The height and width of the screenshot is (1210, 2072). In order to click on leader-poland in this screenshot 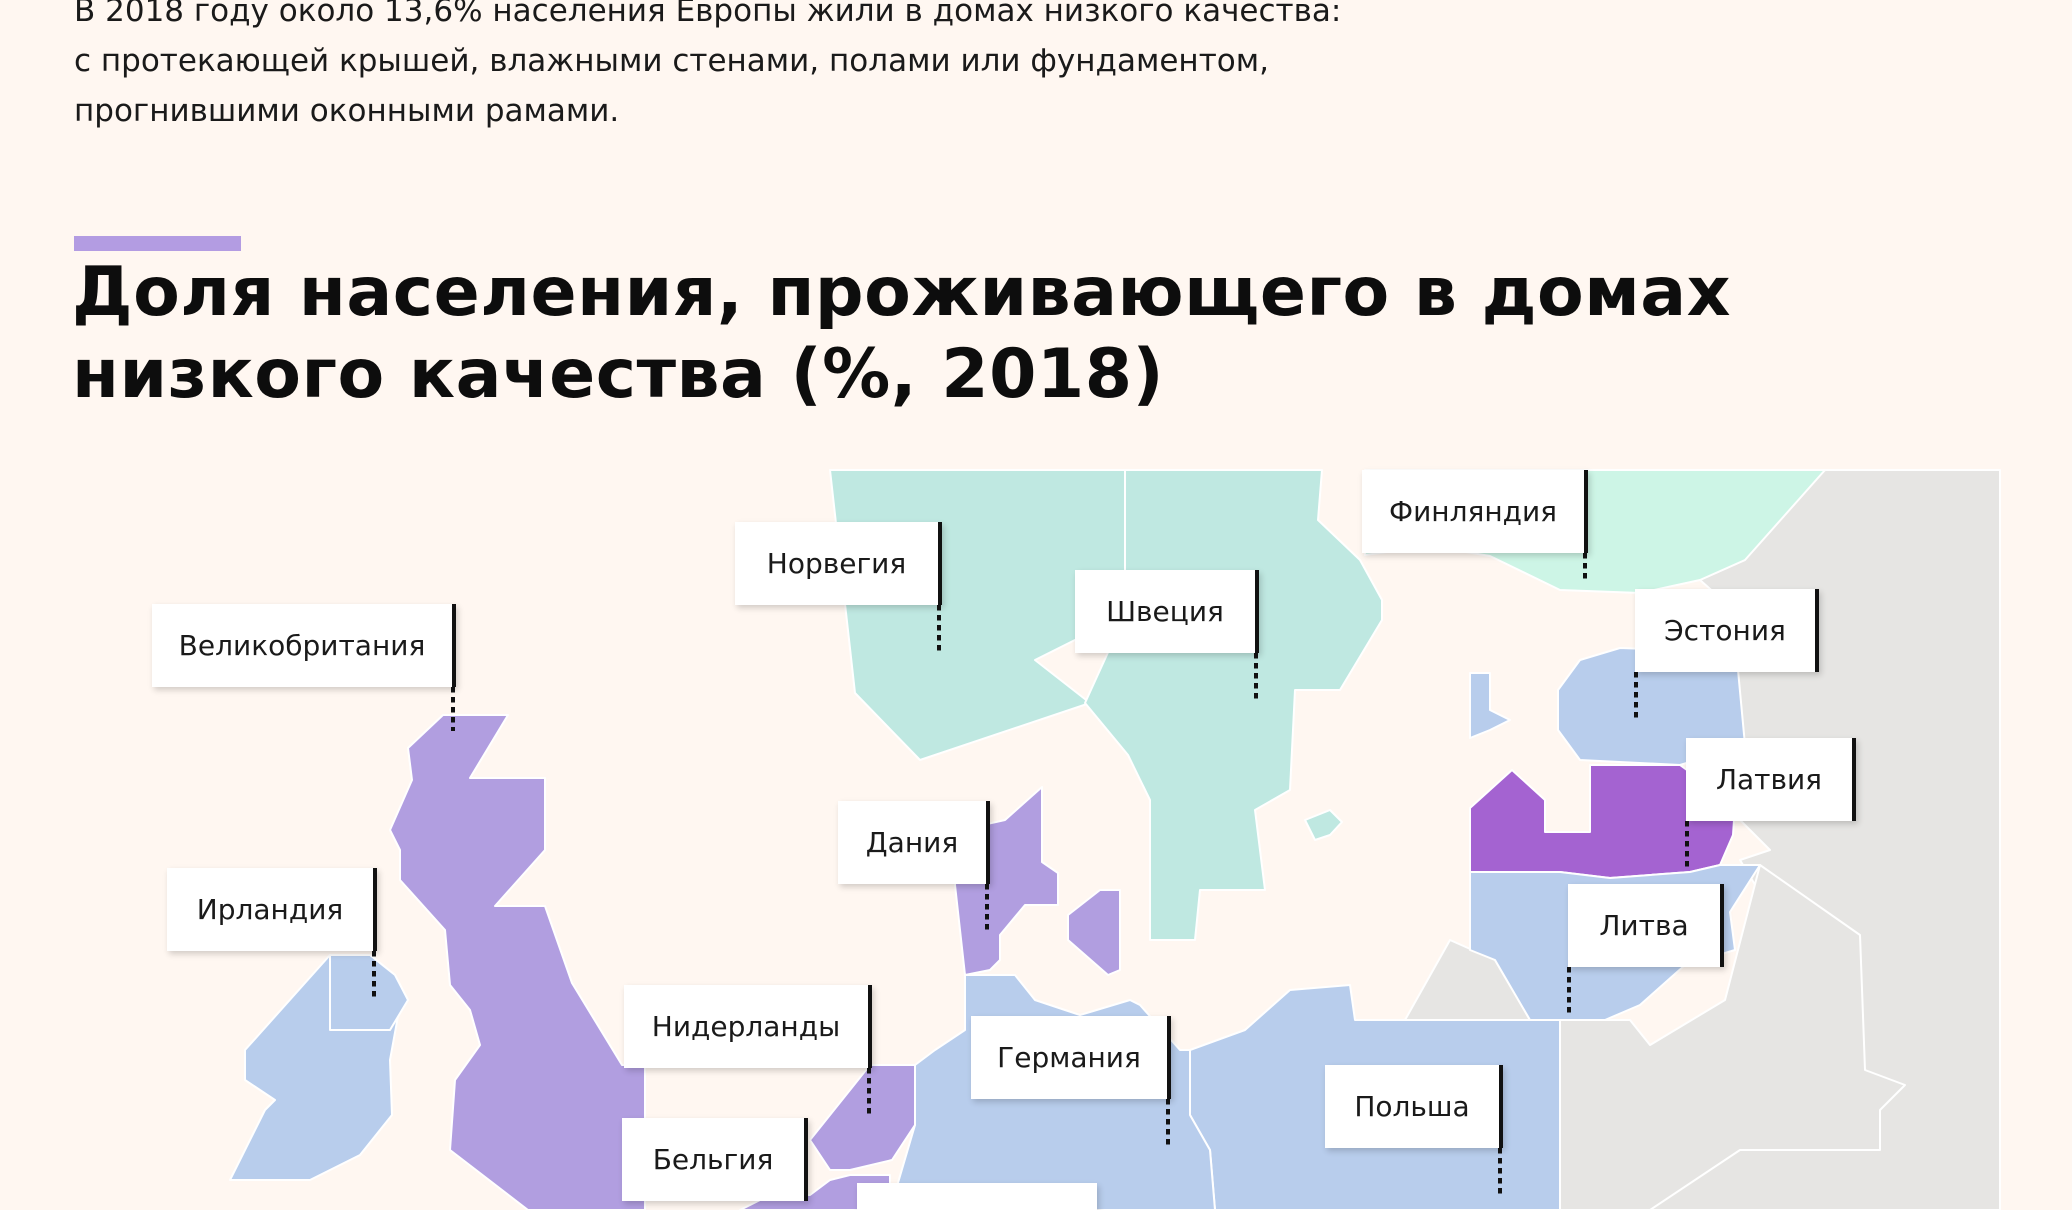, I will do `click(1500, 1173)`.